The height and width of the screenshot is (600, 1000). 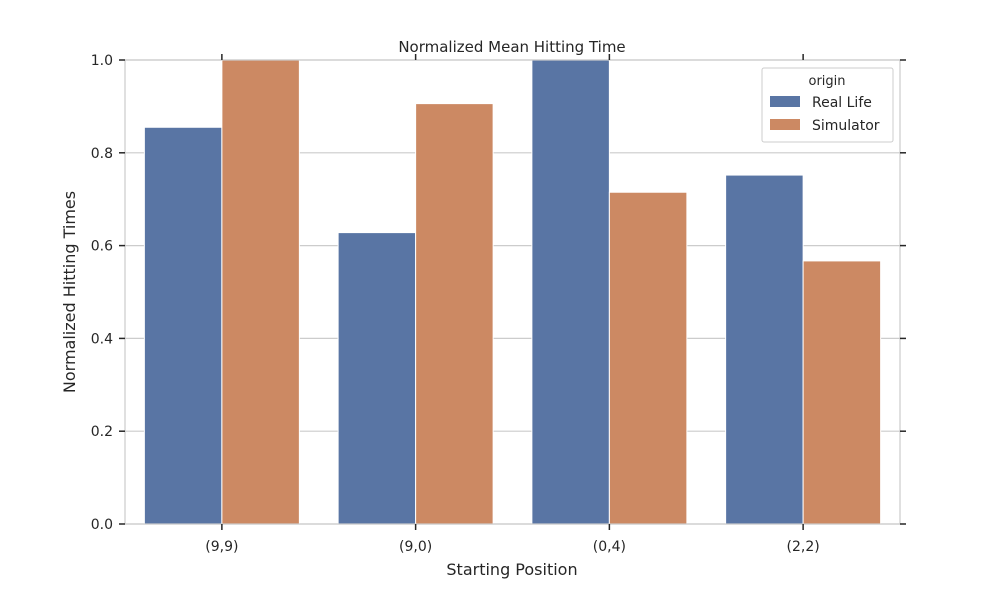 What do you see at coordinates (102, 432) in the screenshot?
I see `y-tick-label: 0.2` at bounding box center [102, 432].